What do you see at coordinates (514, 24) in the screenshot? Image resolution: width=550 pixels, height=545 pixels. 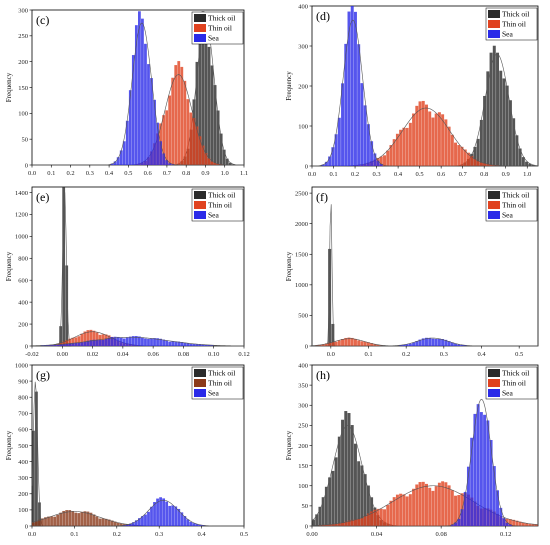 I see `legend-label: Thin oil` at bounding box center [514, 24].